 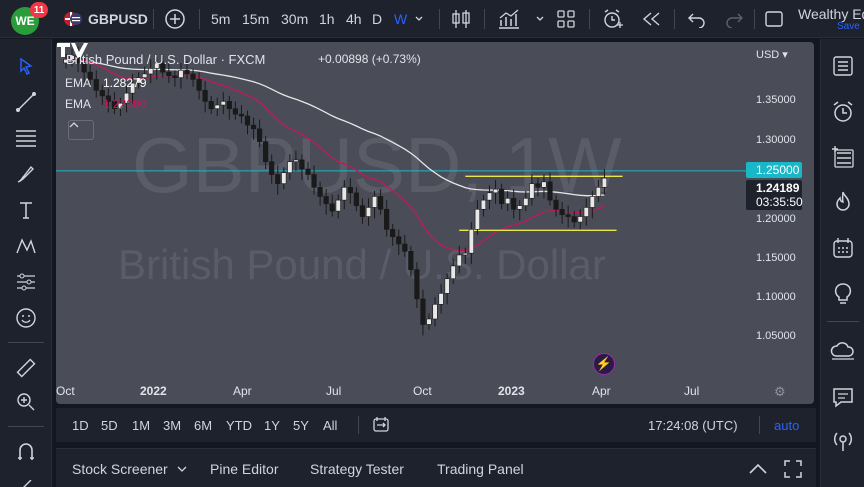 What do you see at coordinates (301, 425) in the screenshot?
I see `range-5y: 5Y` at bounding box center [301, 425].